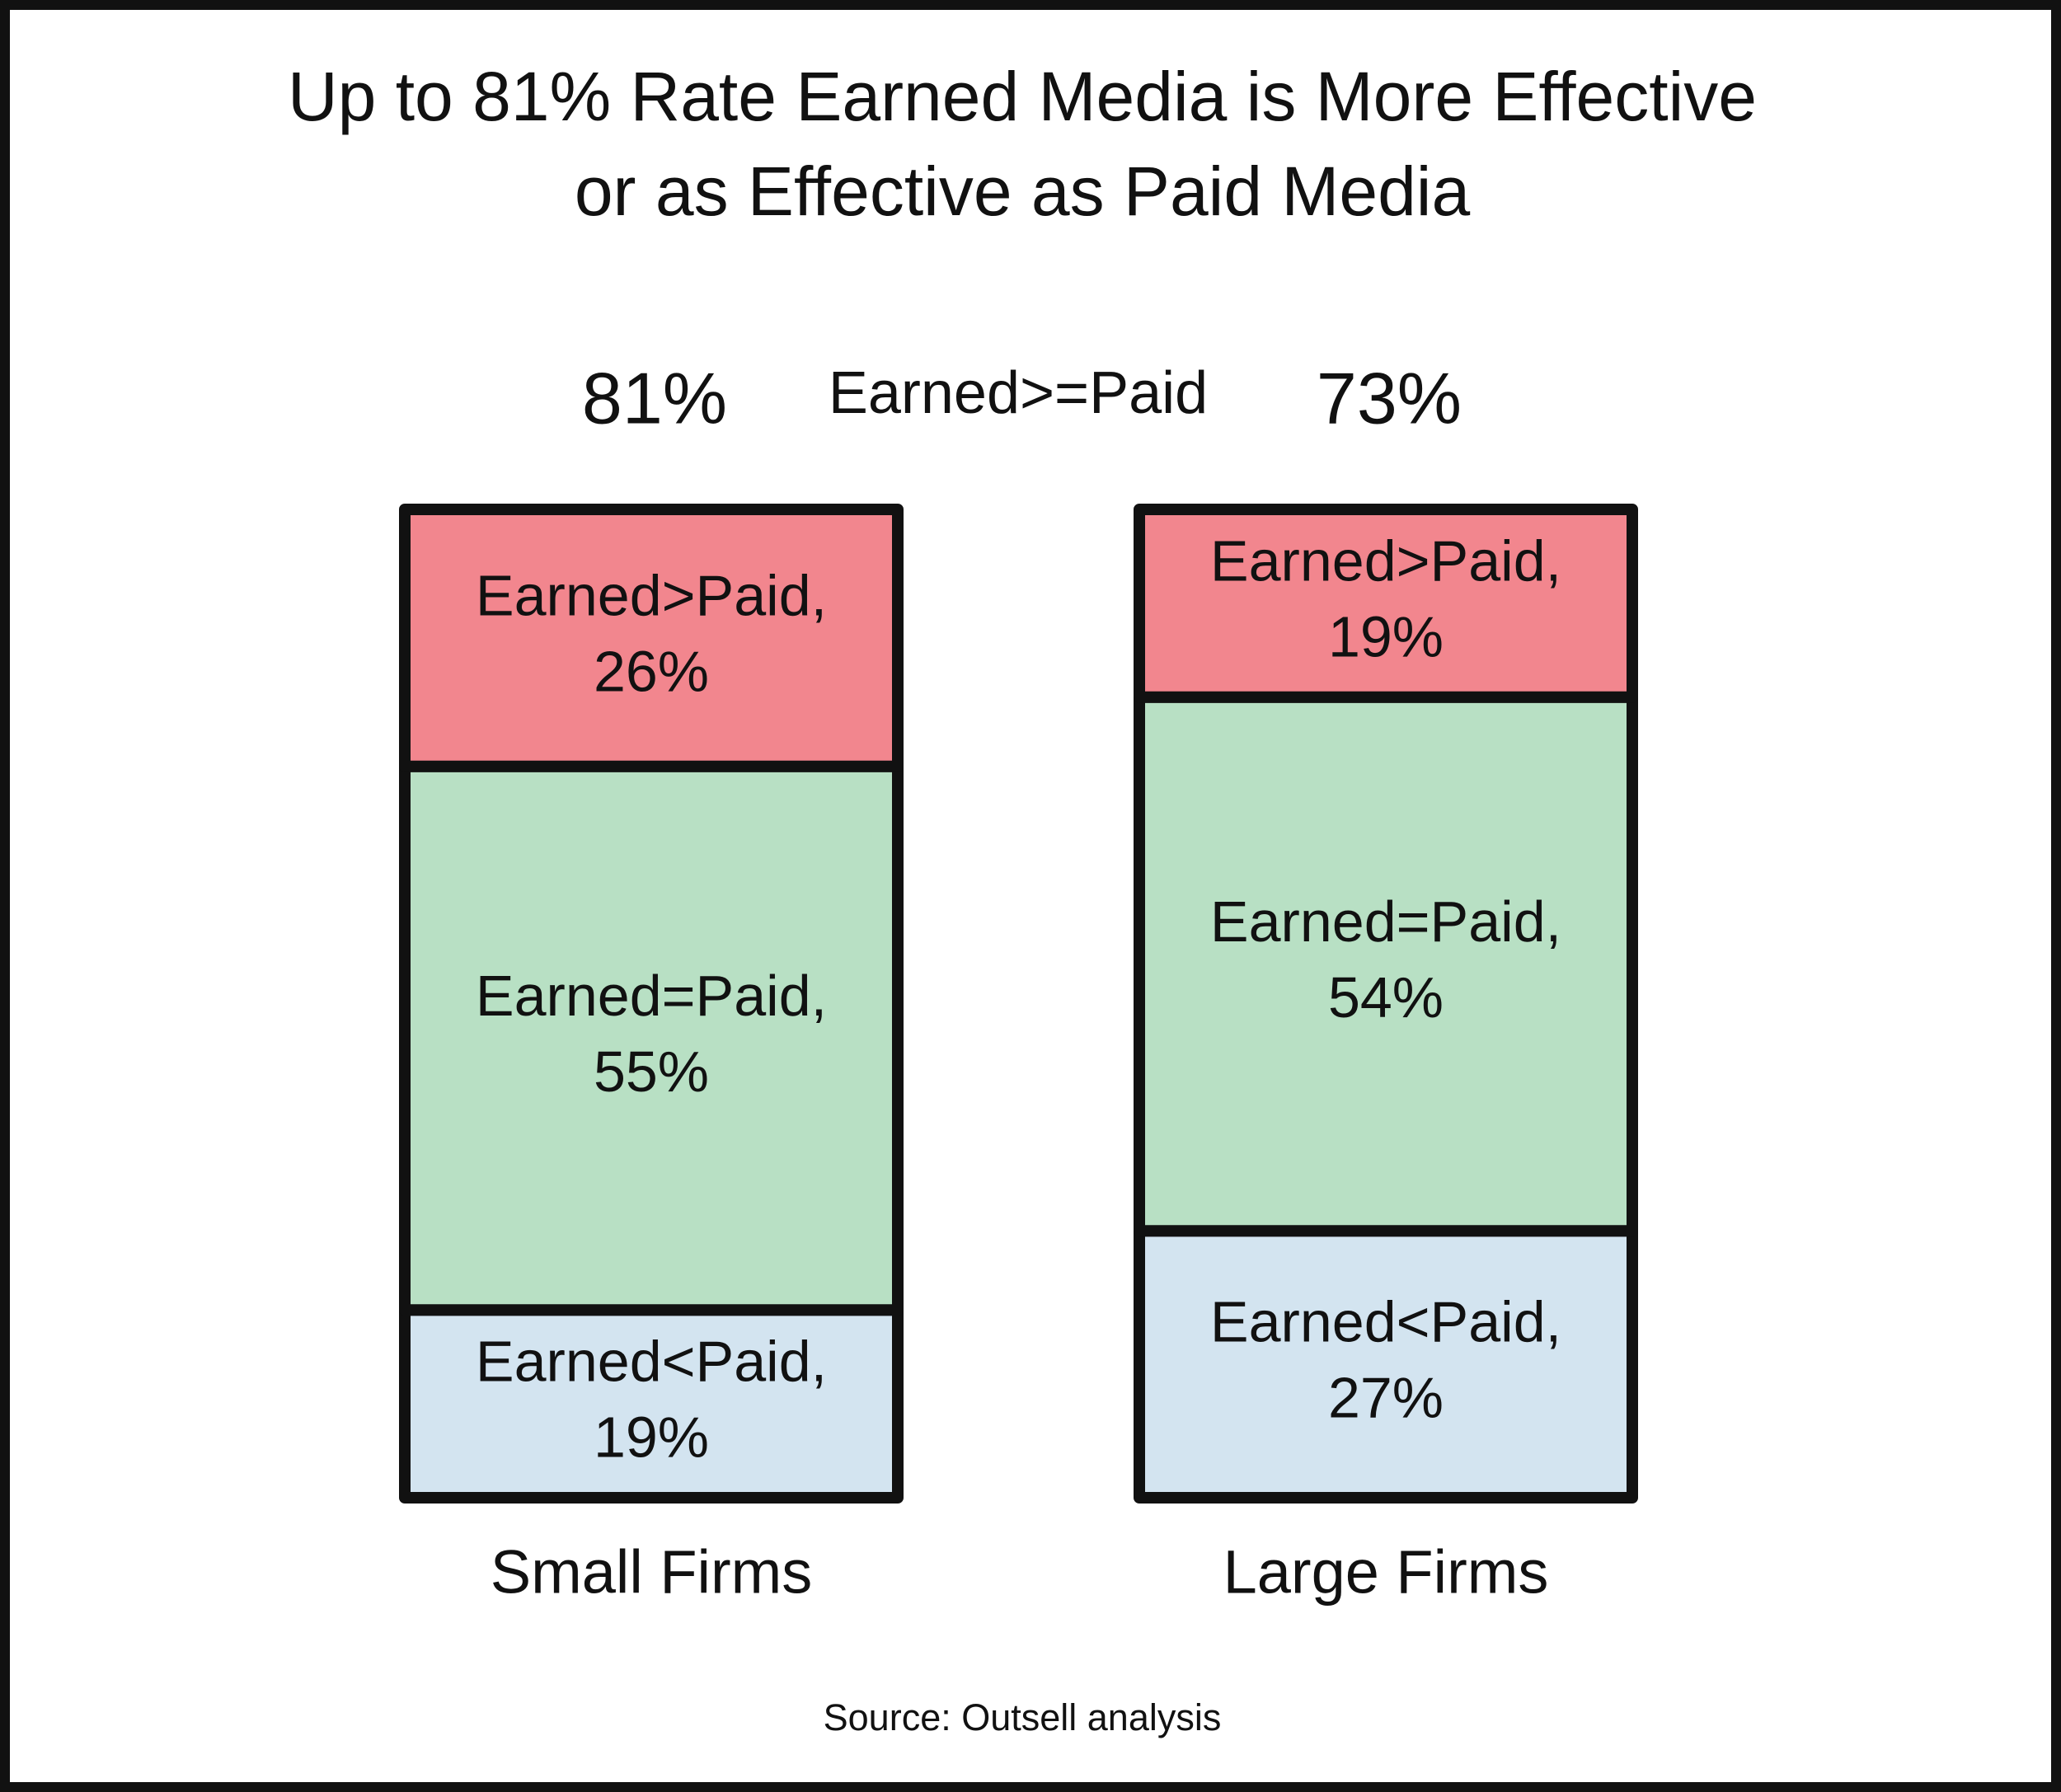  Describe the element at coordinates (654, 398) in the screenshot. I see `total-value: 81%` at that location.